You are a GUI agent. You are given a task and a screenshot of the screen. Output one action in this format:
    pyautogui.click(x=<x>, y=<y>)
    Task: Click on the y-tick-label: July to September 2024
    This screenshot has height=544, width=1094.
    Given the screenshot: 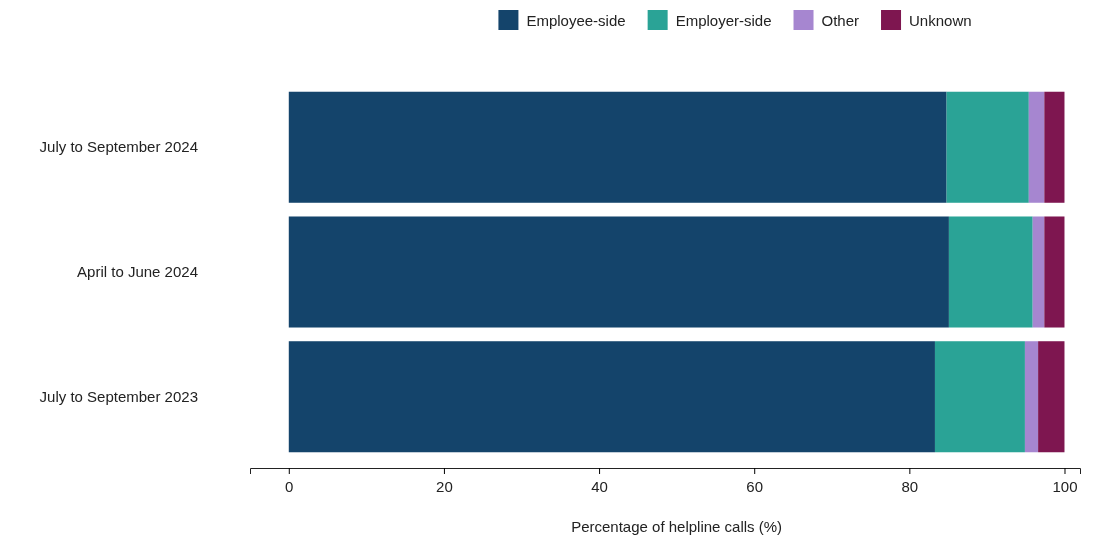 What is the action you would take?
    pyautogui.click(x=118, y=147)
    